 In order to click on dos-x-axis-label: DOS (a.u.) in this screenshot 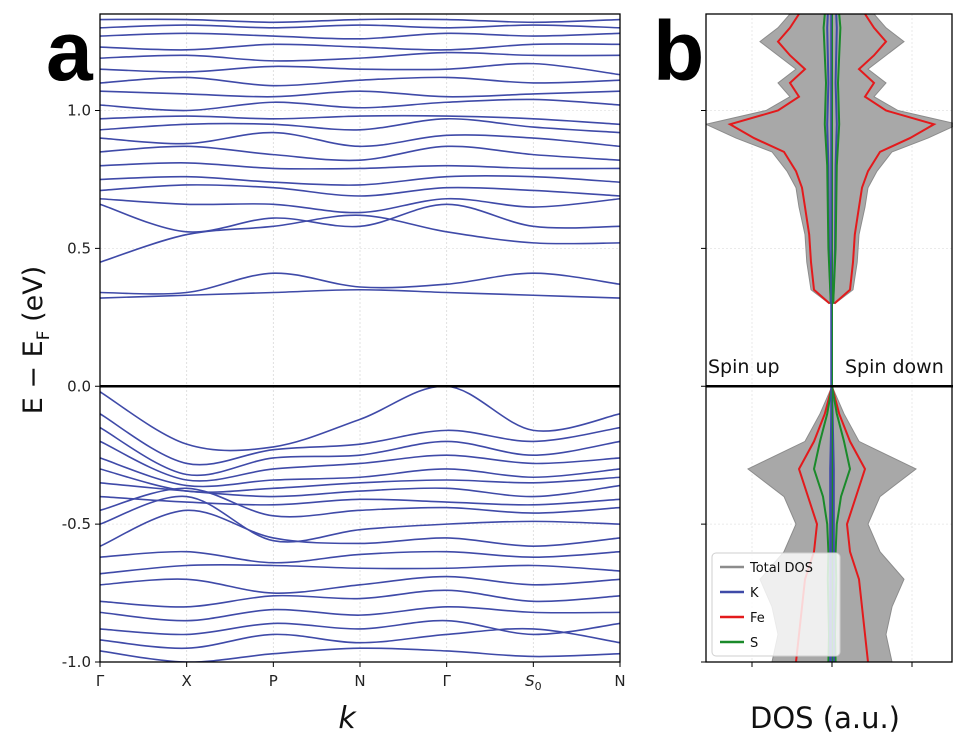, I will do `click(825, 718)`.